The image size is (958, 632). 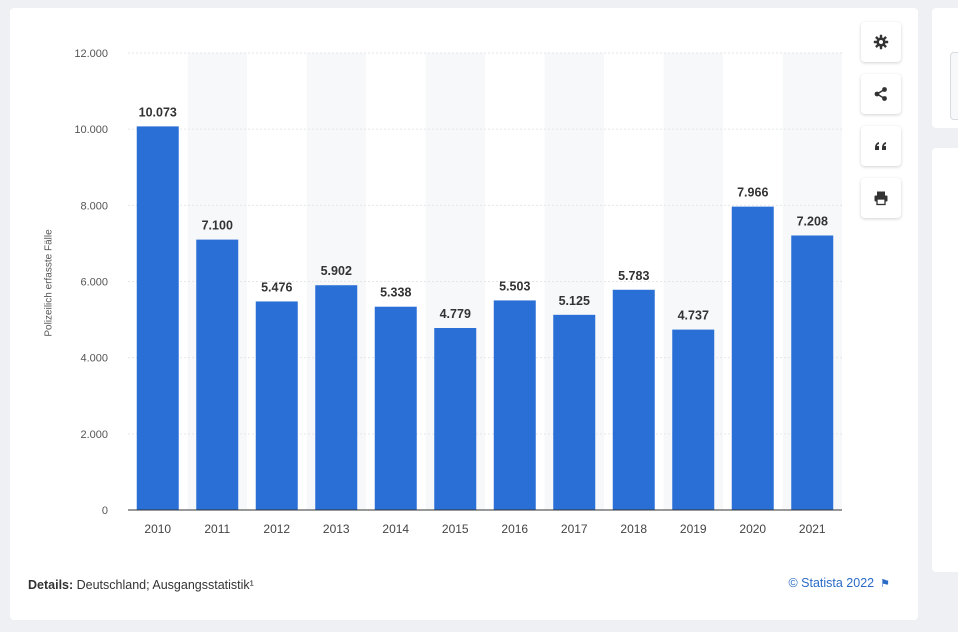 What do you see at coordinates (217, 529) in the screenshot?
I see `x-tick-label: 2011` at bounding box center [217, 529].